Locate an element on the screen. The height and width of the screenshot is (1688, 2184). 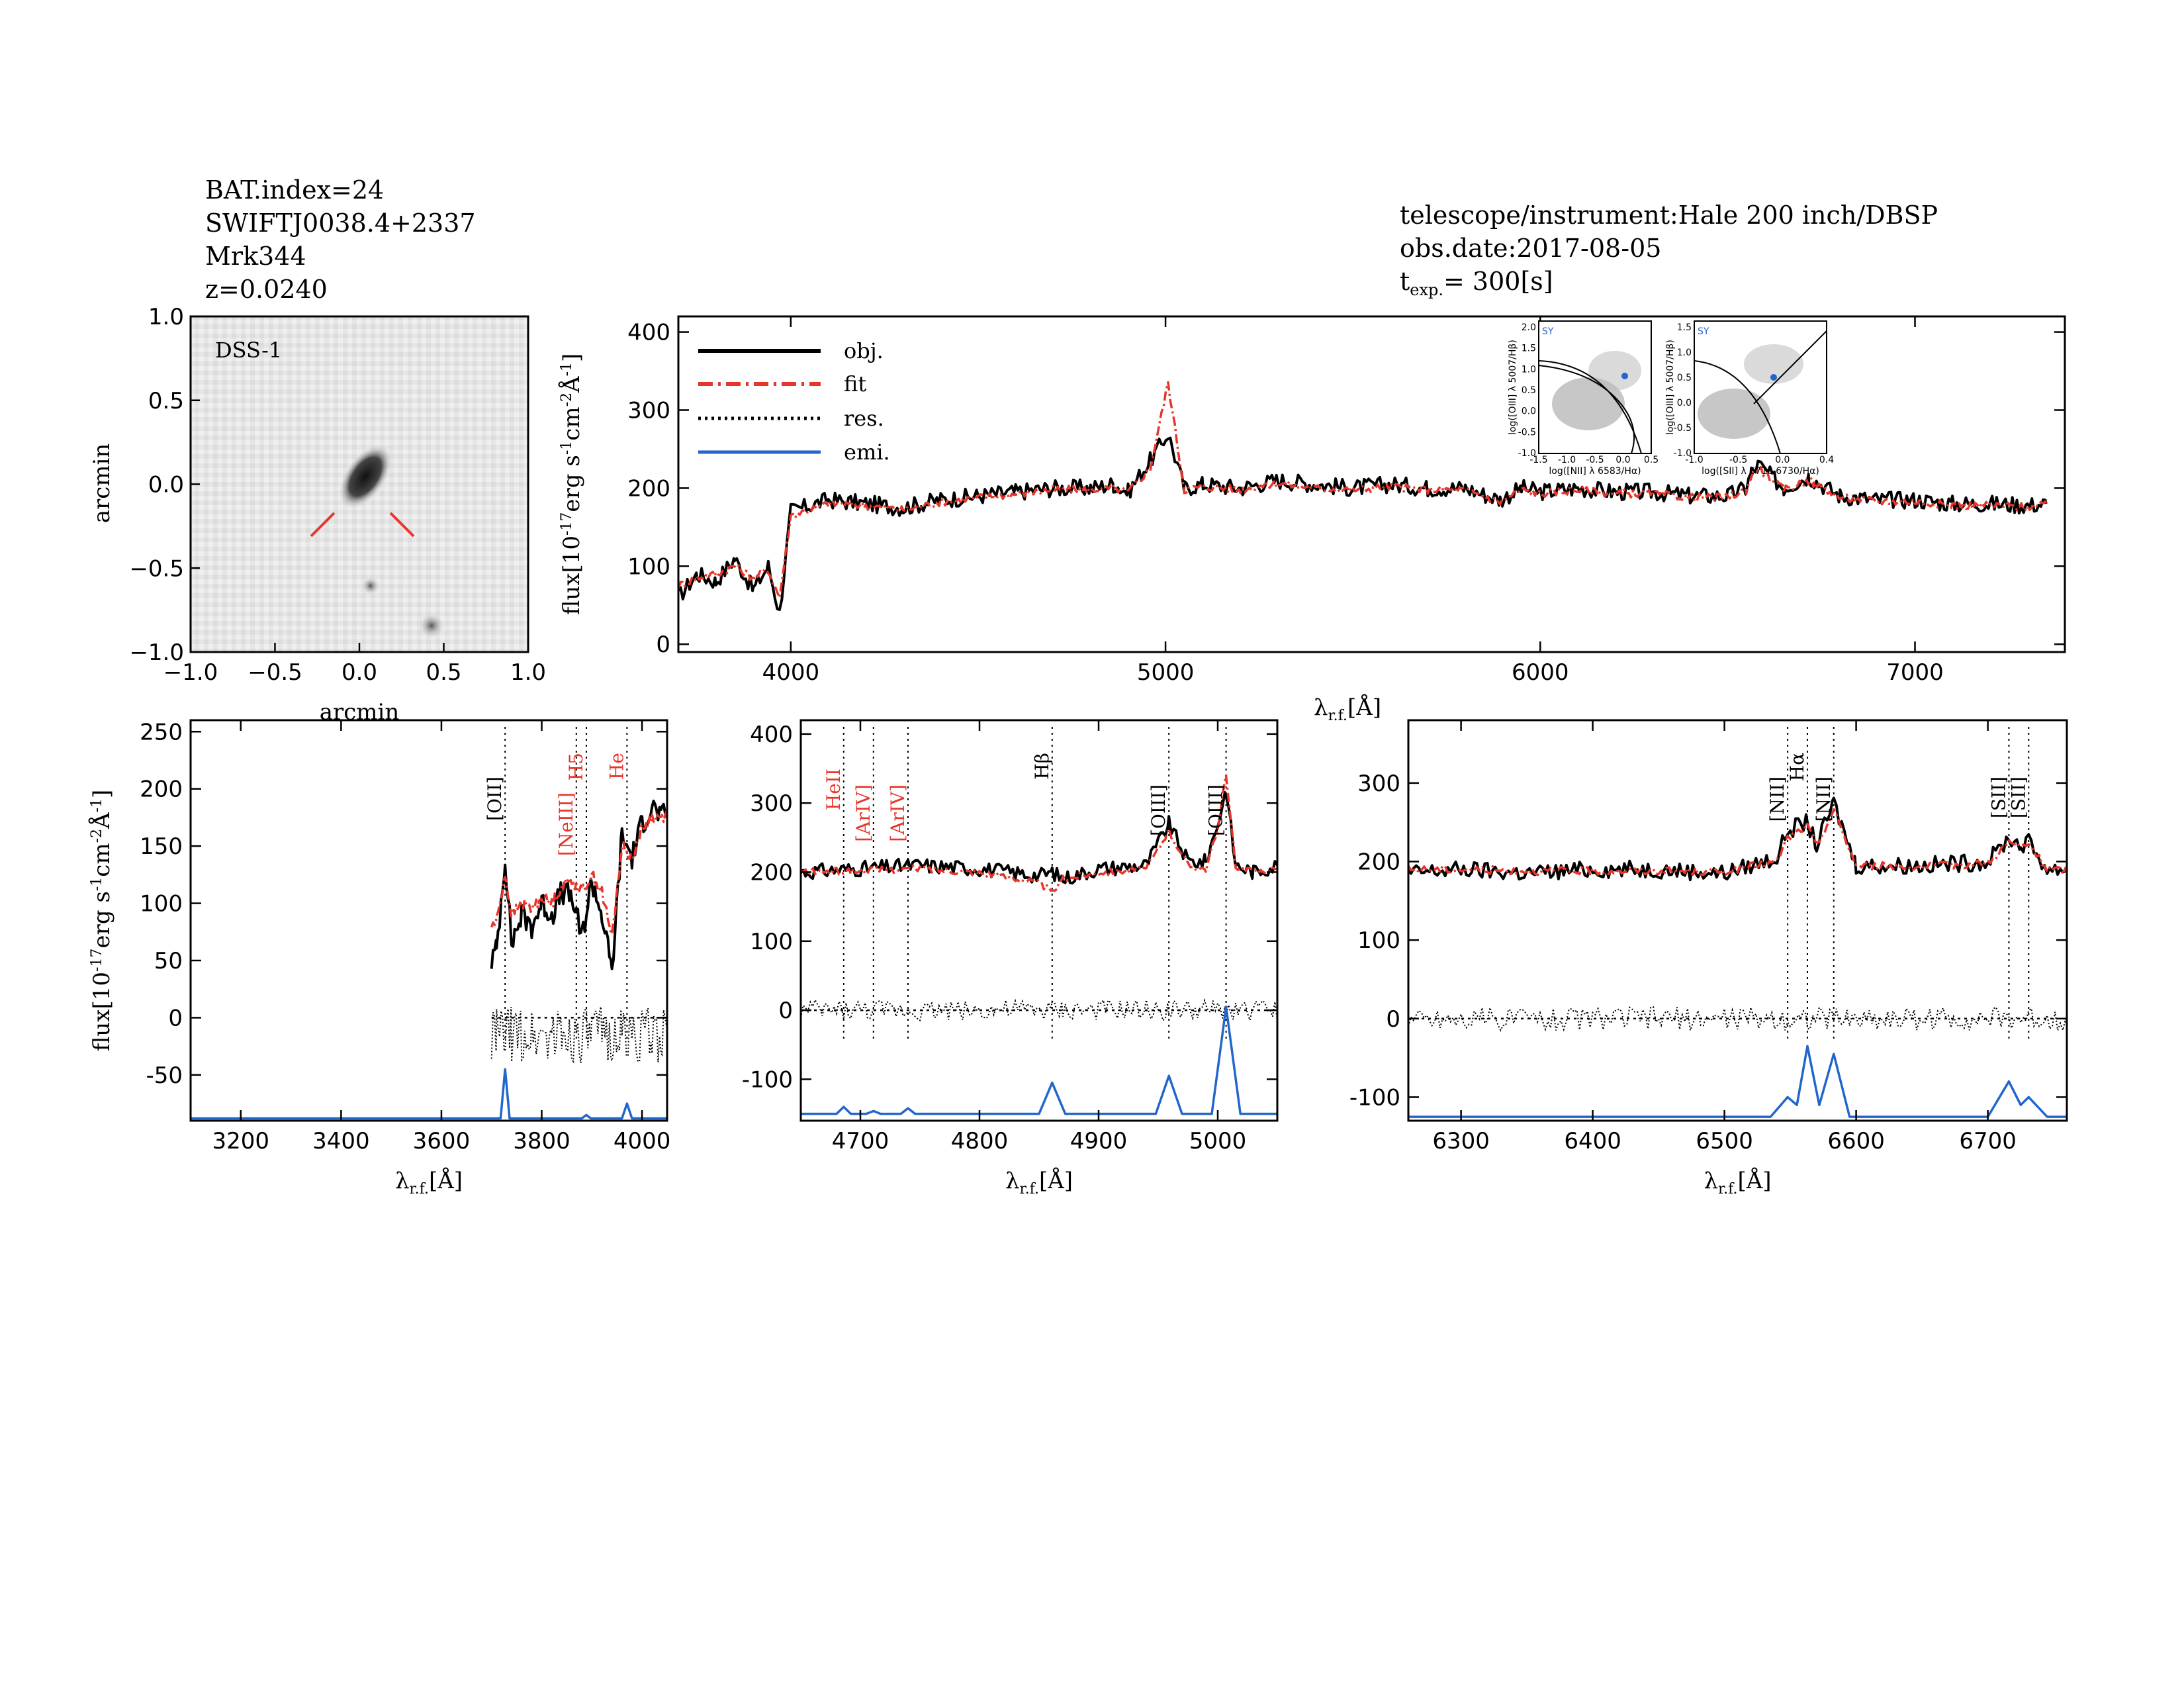
bpt2-tag: SY is located at coordinates (1703, 331).